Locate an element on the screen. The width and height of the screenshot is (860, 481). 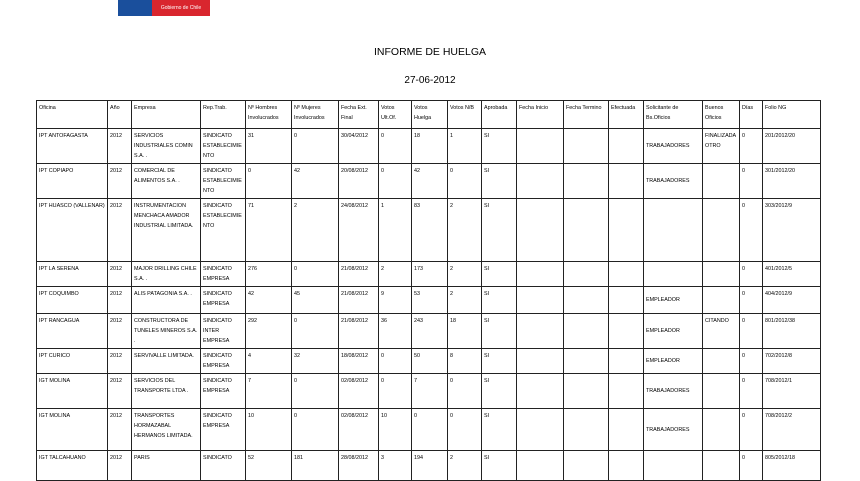
table-cell: 53 is located at coordinates (429, 300).